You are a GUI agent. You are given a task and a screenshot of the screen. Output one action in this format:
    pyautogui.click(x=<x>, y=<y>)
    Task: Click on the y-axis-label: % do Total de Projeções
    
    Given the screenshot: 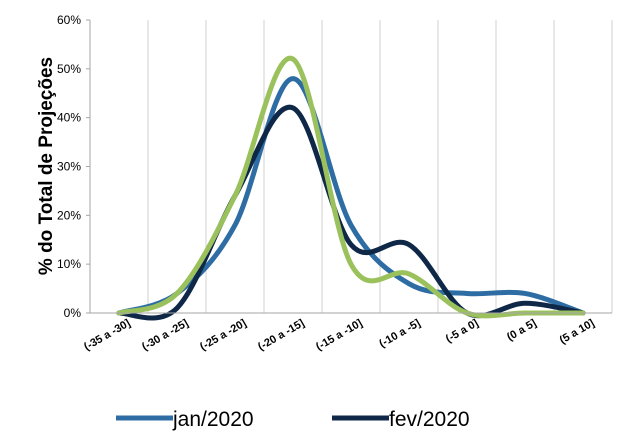 What is the action you would take?
    pyautogui.click(x=46, y=166)
    